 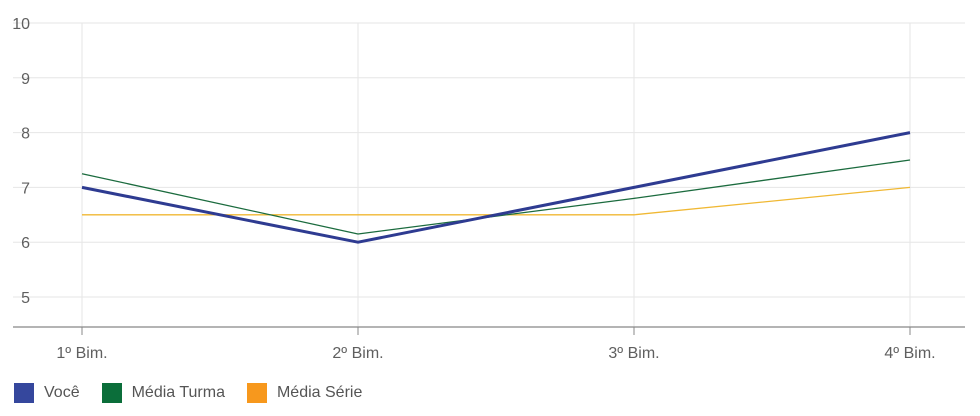 I want to click on legend-item-media-serie: Média Série, so click(x=304, y=393).